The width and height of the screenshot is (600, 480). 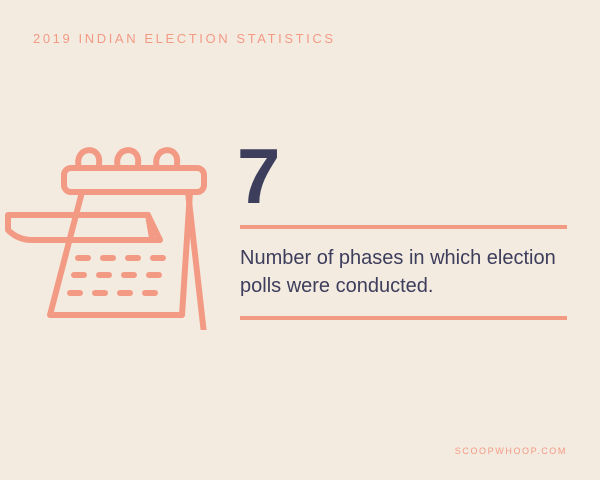 I want to click on stat-value: 7, so click(x=259, y=176).